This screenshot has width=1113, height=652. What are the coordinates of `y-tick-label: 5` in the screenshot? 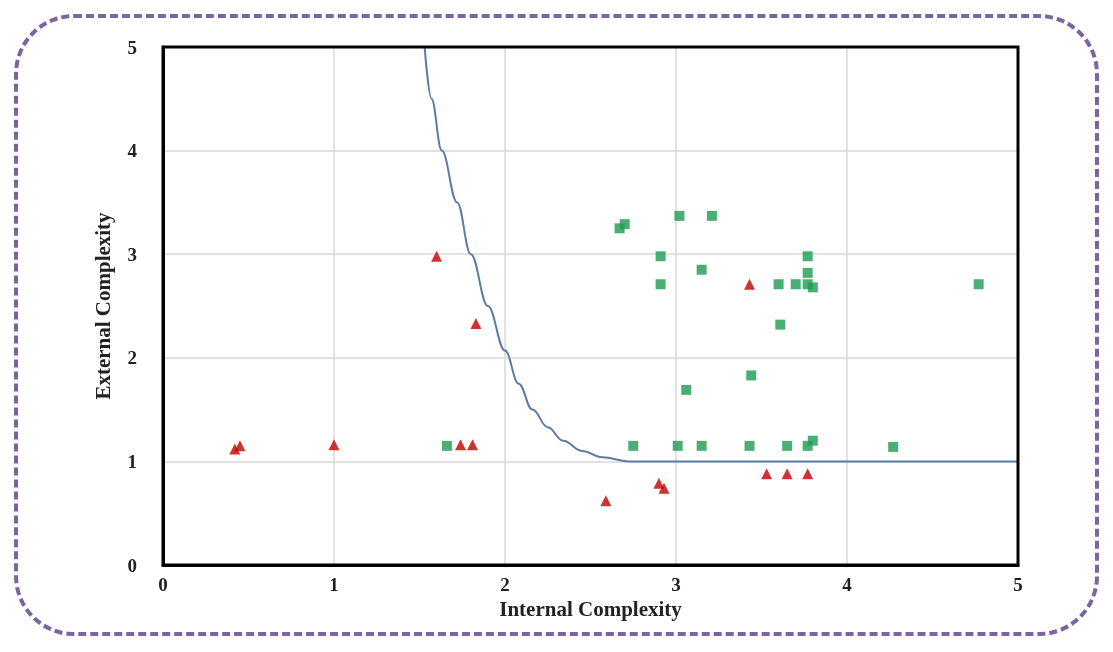 It's located at (132, 47).